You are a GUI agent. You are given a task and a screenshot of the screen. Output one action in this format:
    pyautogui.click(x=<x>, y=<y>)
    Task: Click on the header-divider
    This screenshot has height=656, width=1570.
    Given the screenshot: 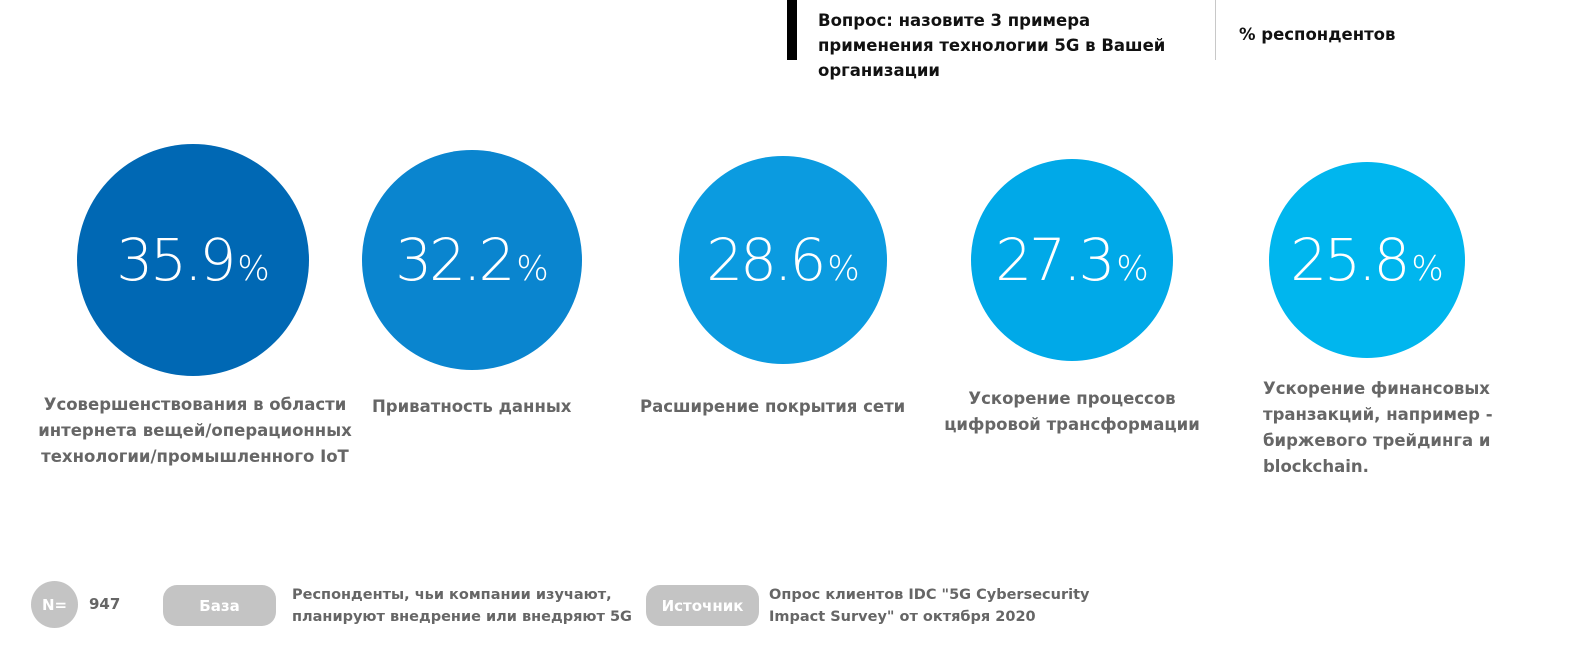 What is the action you would take?
    pyautogui.click(x=1215, y=30)
    